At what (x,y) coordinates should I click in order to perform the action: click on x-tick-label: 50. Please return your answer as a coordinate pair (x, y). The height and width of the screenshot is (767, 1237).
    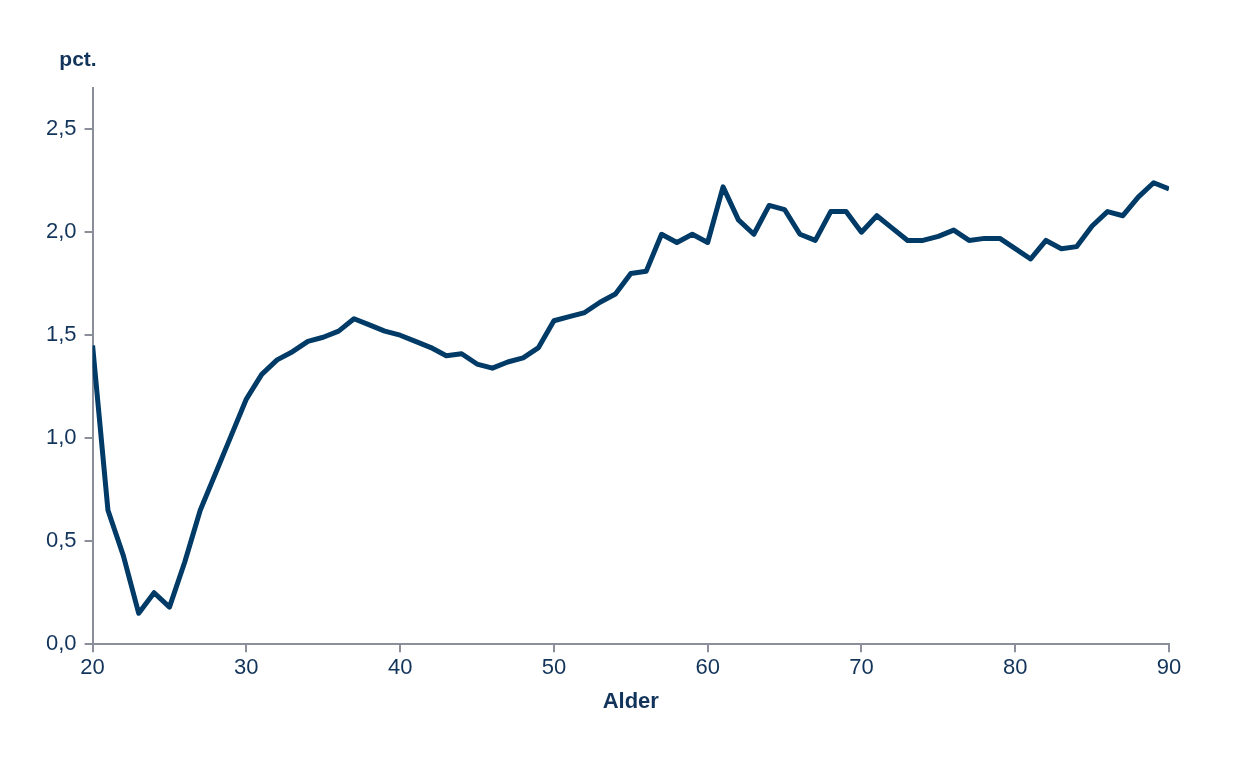
    Looking at the image, I should click on (554, 667).